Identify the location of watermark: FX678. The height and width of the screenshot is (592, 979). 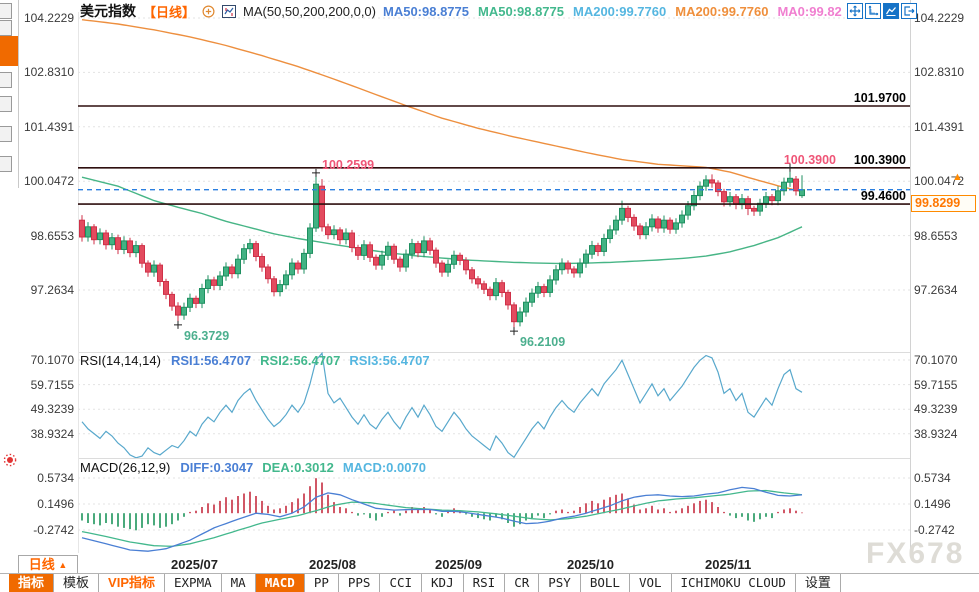
(915, 553).